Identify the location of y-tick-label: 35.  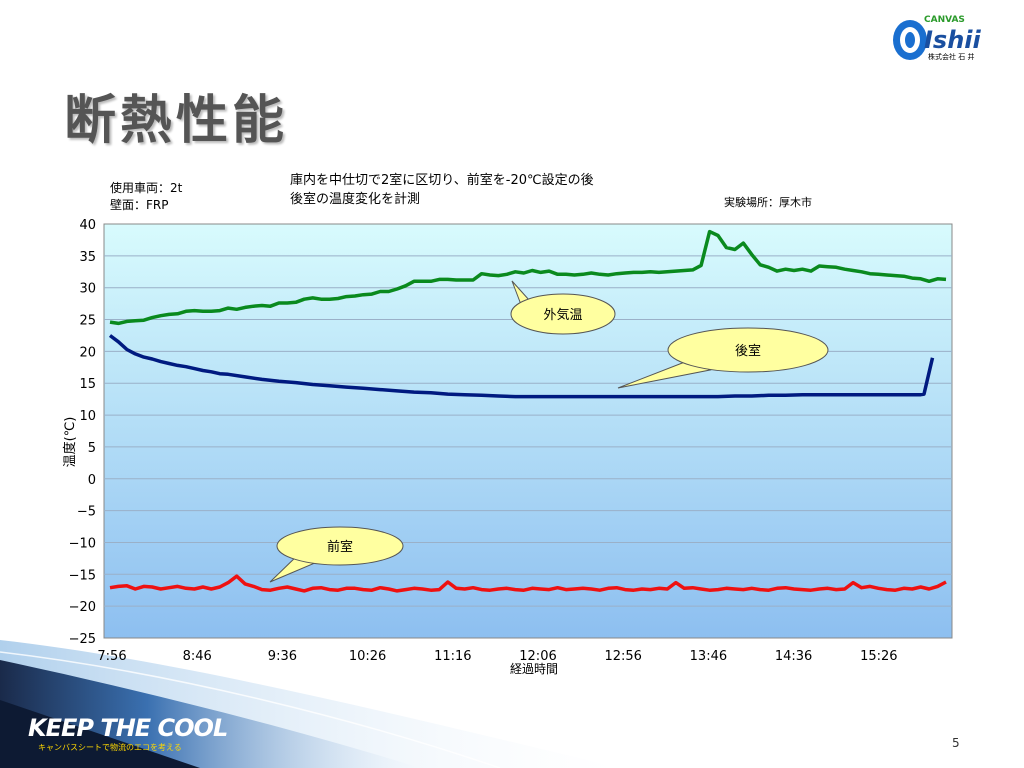
(87, 257).